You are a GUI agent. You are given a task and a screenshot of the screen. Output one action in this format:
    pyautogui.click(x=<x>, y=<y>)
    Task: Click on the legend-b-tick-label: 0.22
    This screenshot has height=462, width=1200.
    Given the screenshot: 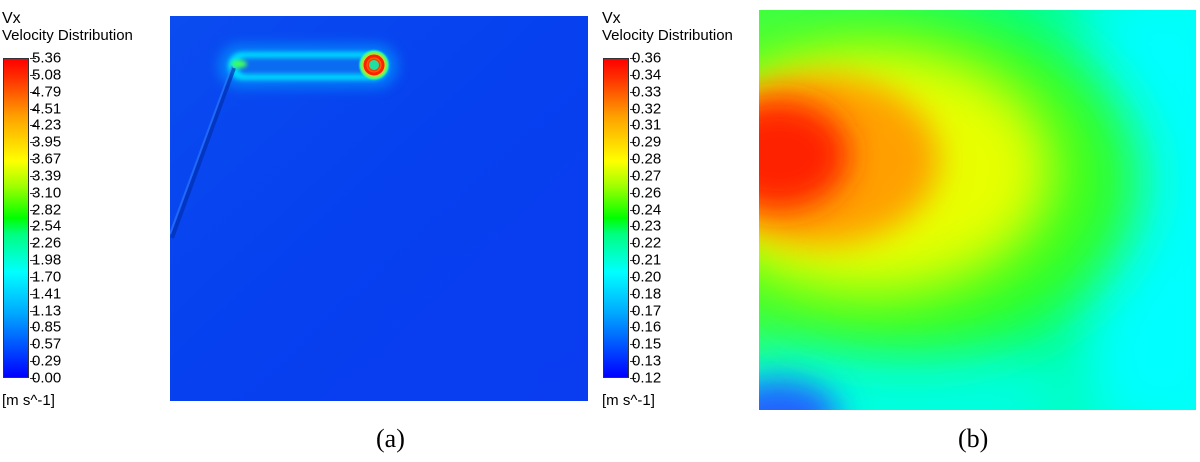 What is the action you would take?
    pyautogui.click(x=647, y=243)
    